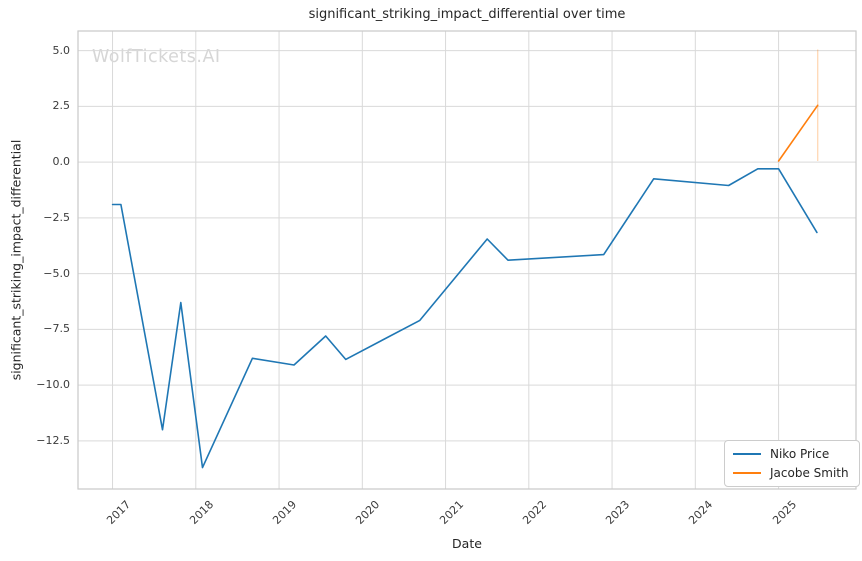  What do you see at coordinates (56, 217) in the screenshot?
I see `y-tick-label: −2.5` at bounding box center [56, 217].